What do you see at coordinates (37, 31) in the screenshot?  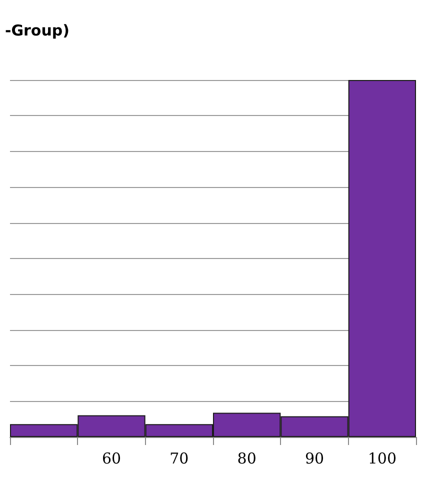 I see `chart-title: -Group)` at bounding box center [37, 31].